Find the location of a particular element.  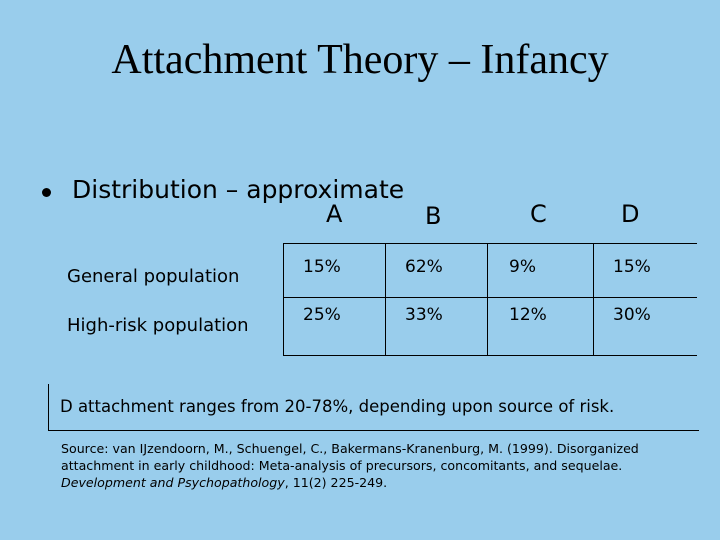

note-box is located at coordinates (373, 407).